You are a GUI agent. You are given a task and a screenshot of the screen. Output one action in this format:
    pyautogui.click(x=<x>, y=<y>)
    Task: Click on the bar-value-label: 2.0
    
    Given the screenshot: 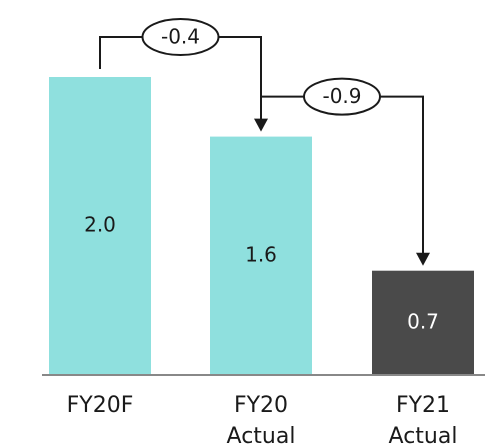 What is the action you would take?
    pyautogui.click(x=100, y=225)
    